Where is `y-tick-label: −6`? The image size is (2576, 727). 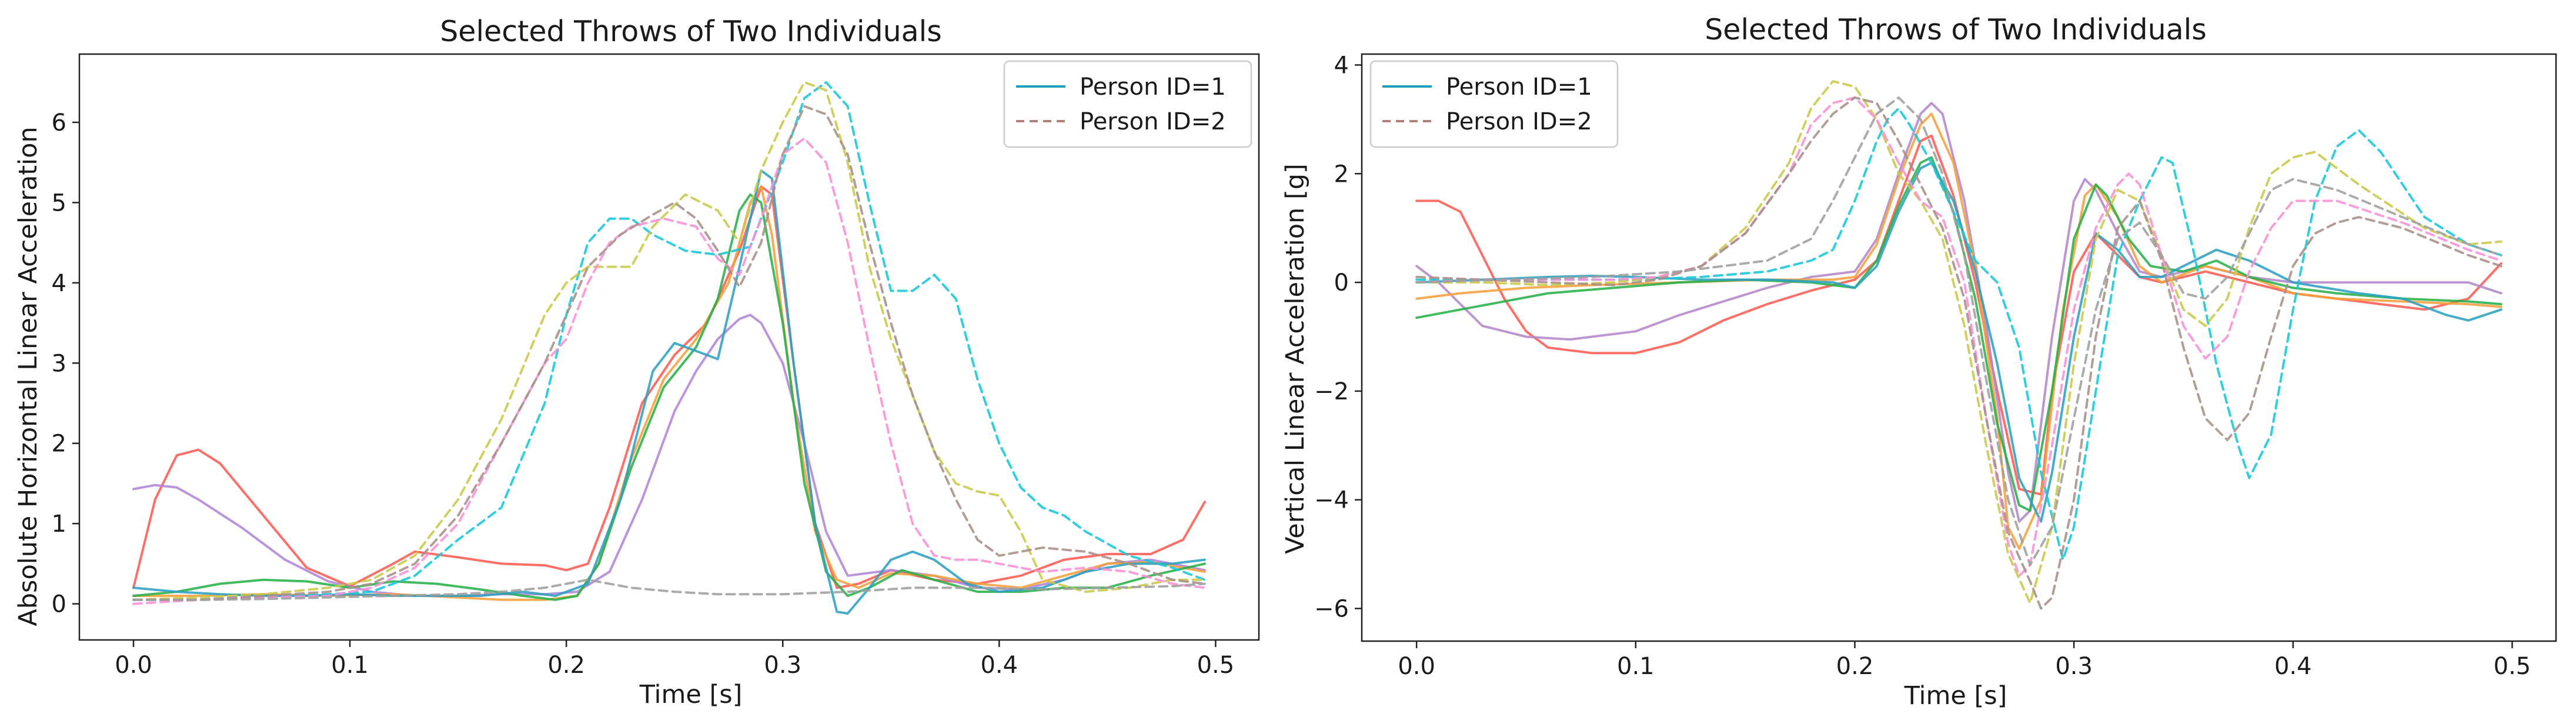
y-tick-label: −6 is located at coordinates (1331, 609).